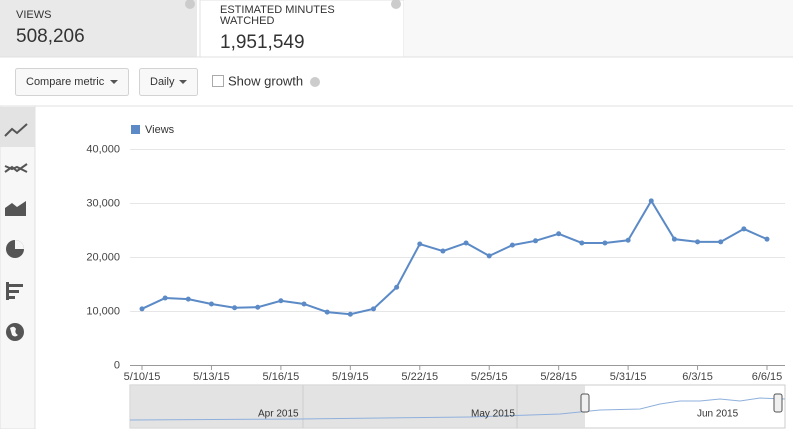 This screenshot has width=793, height=429. What do you see at coordinates (103, 311) in the screenshot?
I see `y-tick-label: 10,000` at bounding box center [103, 311].